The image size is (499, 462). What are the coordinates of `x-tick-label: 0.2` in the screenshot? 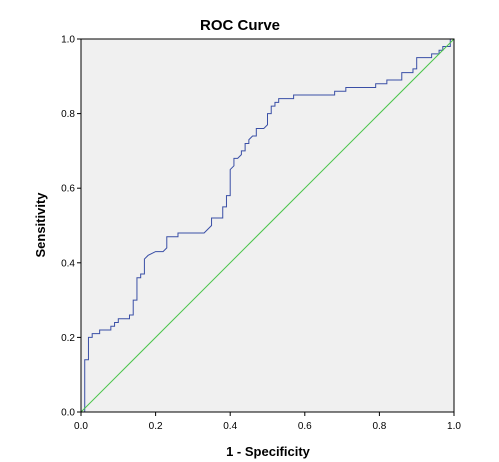 It's located at (156, 426).